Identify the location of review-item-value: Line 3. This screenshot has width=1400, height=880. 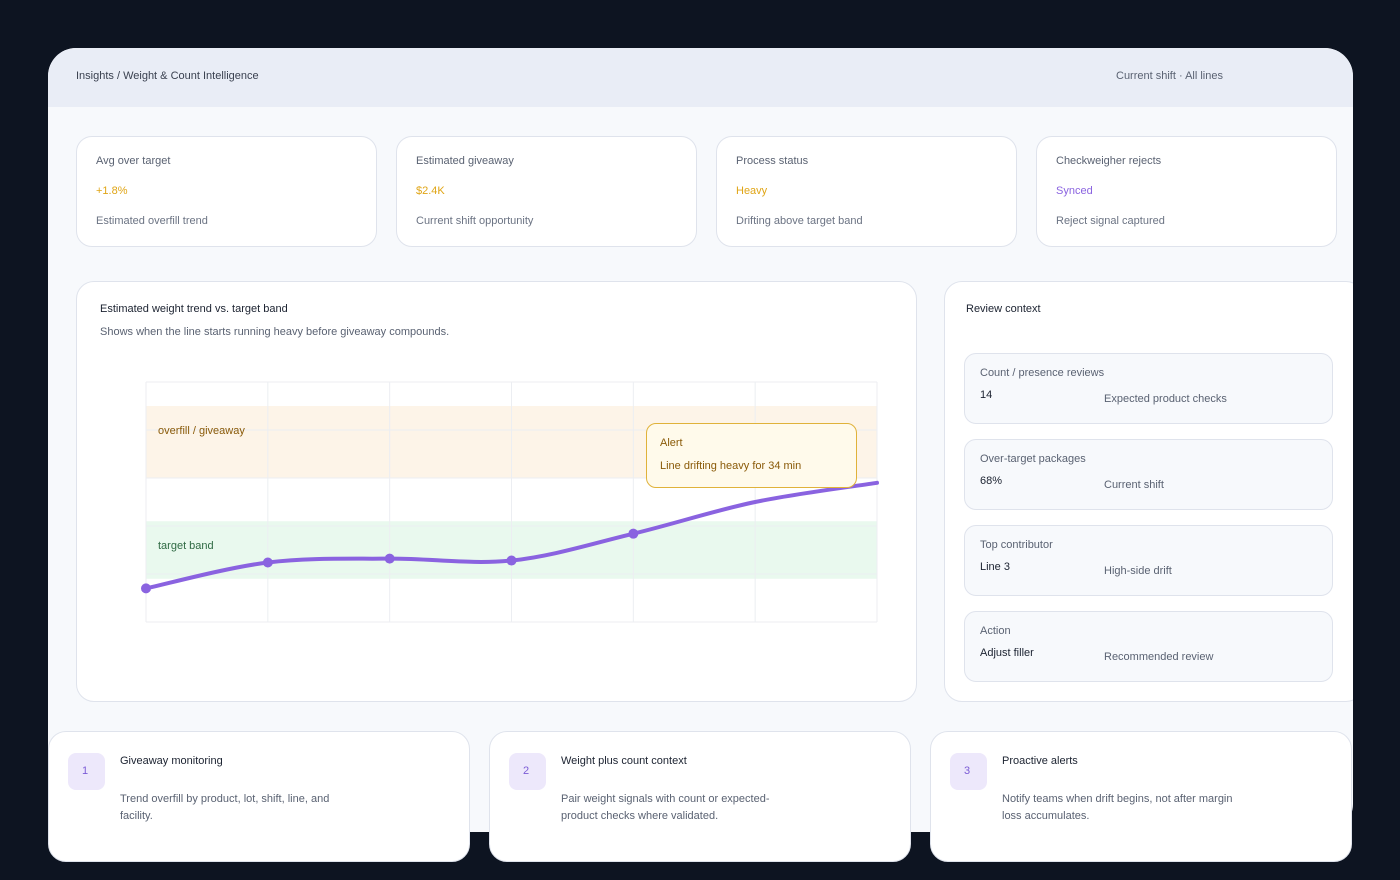
(995, 567).